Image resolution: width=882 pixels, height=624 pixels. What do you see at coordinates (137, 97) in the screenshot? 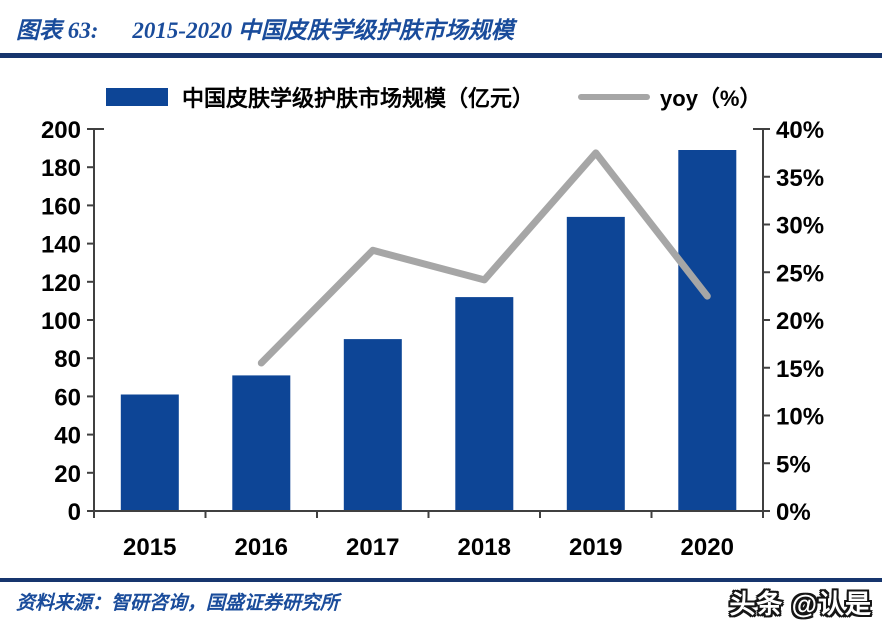
I see `bar-series-swatch` at bounding box center [137, 97].